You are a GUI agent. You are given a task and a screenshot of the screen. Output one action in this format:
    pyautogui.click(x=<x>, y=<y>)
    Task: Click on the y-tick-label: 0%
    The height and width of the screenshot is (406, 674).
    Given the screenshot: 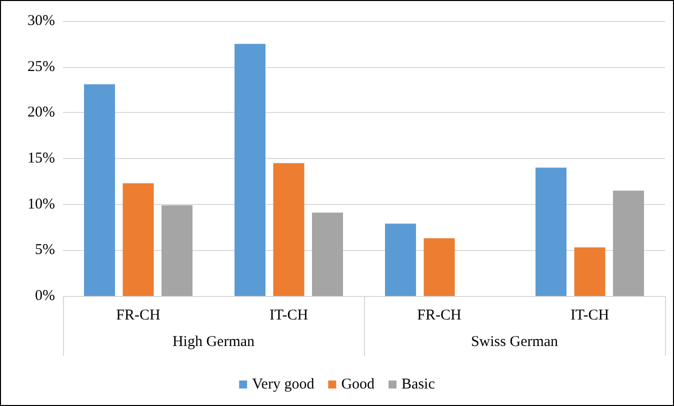 What is the action you would take?
    pyautogui.click(x=45, y=296)
    